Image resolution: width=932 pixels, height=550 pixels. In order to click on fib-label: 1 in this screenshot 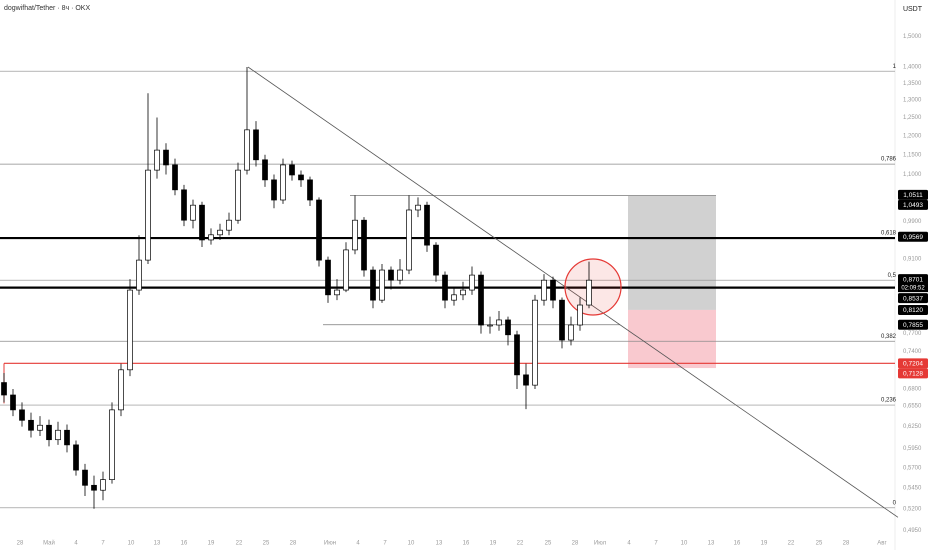, I will do `click(895, 67)`.